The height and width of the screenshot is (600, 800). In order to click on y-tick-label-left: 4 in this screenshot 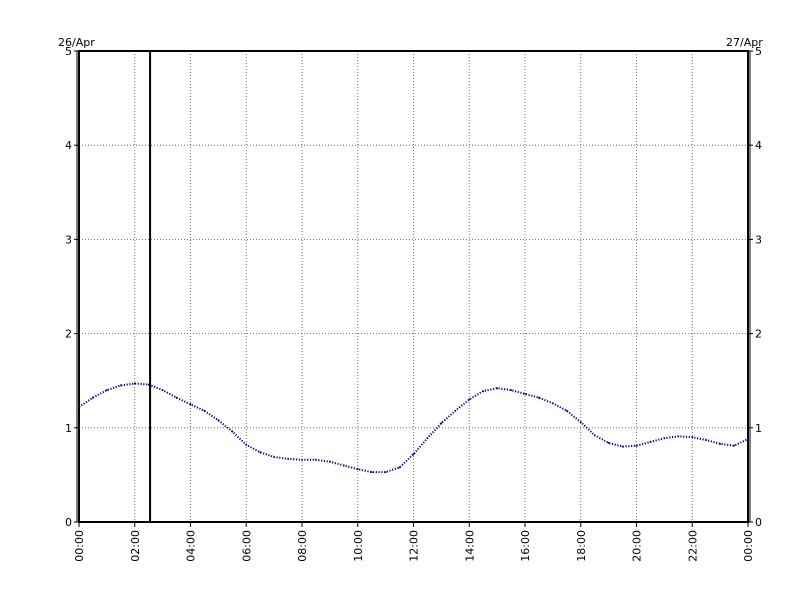, I will do `click(68, 145)`.